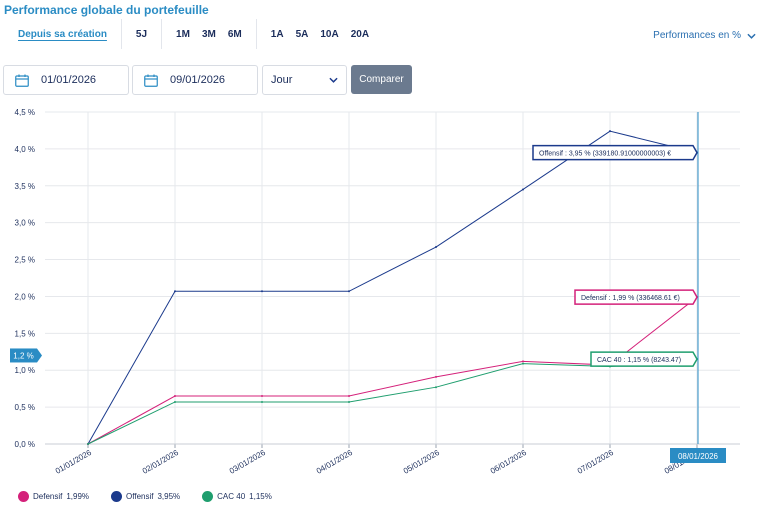 Image resolution: width=760 pixels, height=507 pixels. Describe the element at coordinates (25, 370) in the screenshot. I see `y-tick-label: 1,0 %` at that location.